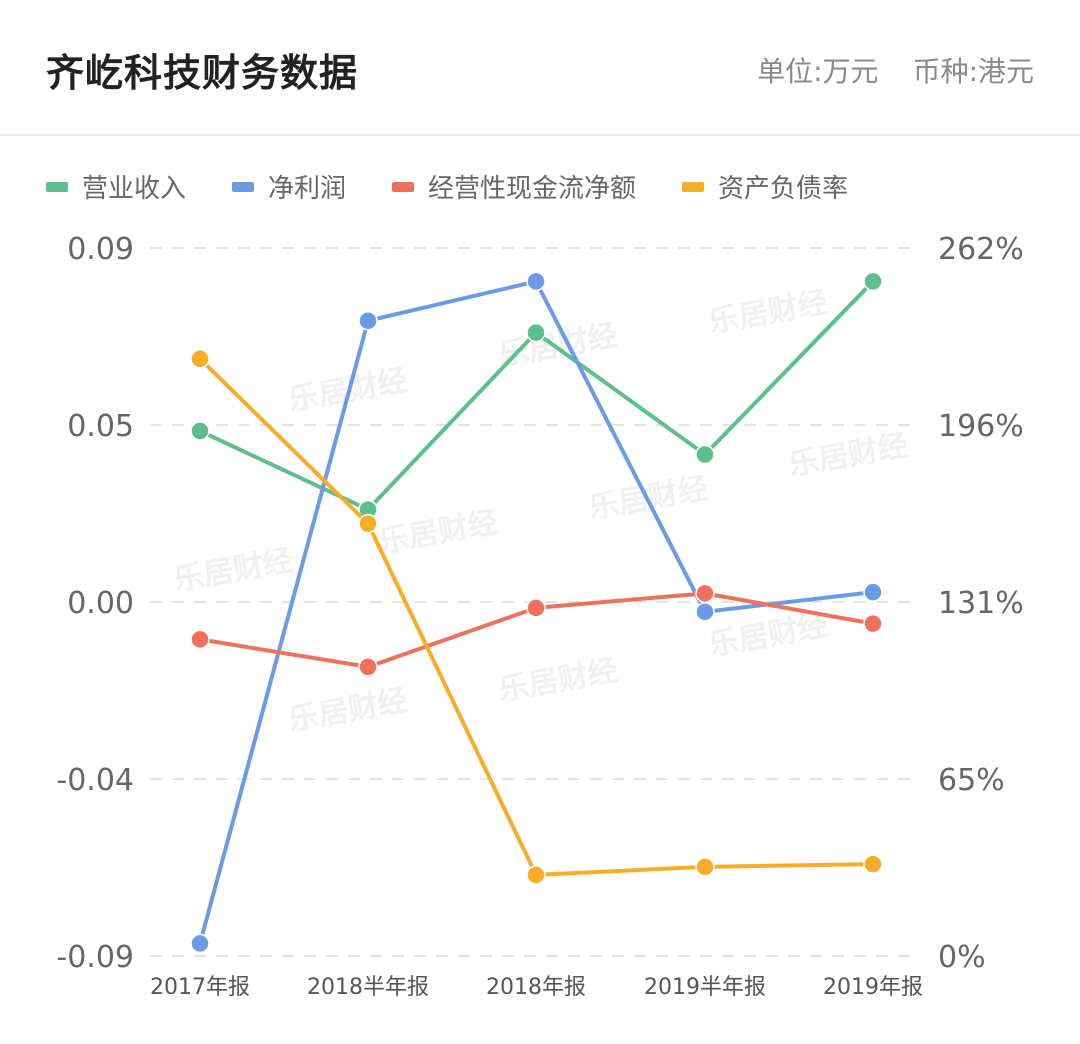 The image size is (1080, 1044). What do you see at coordinates (200, 987) in the screenshot?
I see `x-axis-label: 2017年报` at bounding box center [200, 987].